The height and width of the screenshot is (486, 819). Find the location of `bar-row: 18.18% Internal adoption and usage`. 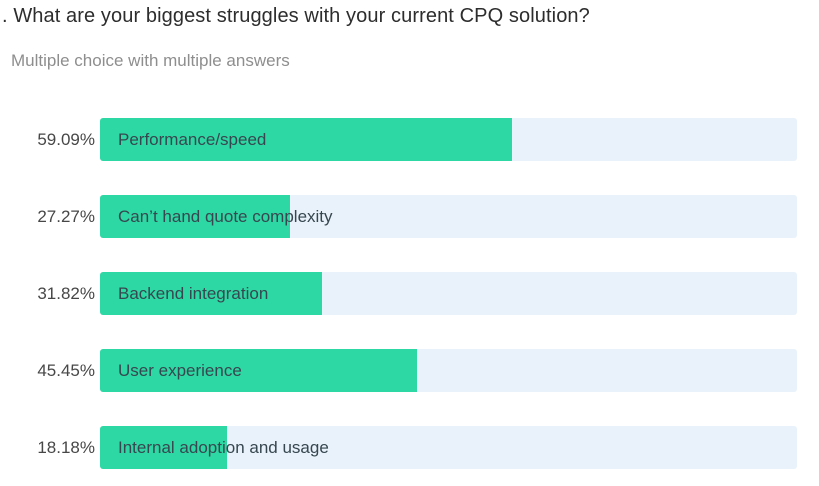

bar-row: 18.18% Internal adoption and usage is located at coordinates (409, 447).